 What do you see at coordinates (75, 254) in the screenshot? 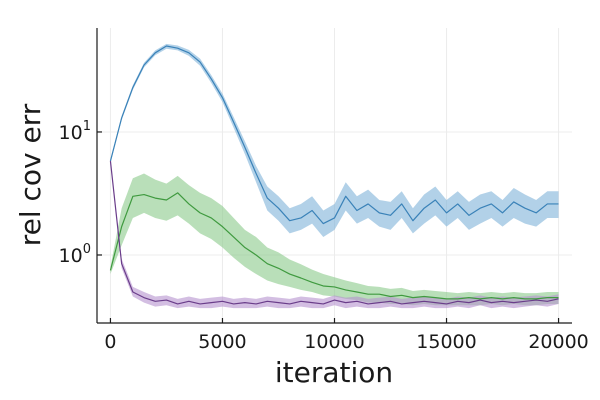
I see `y-tick-label: 10⁰` at bounding box center [75, 254].